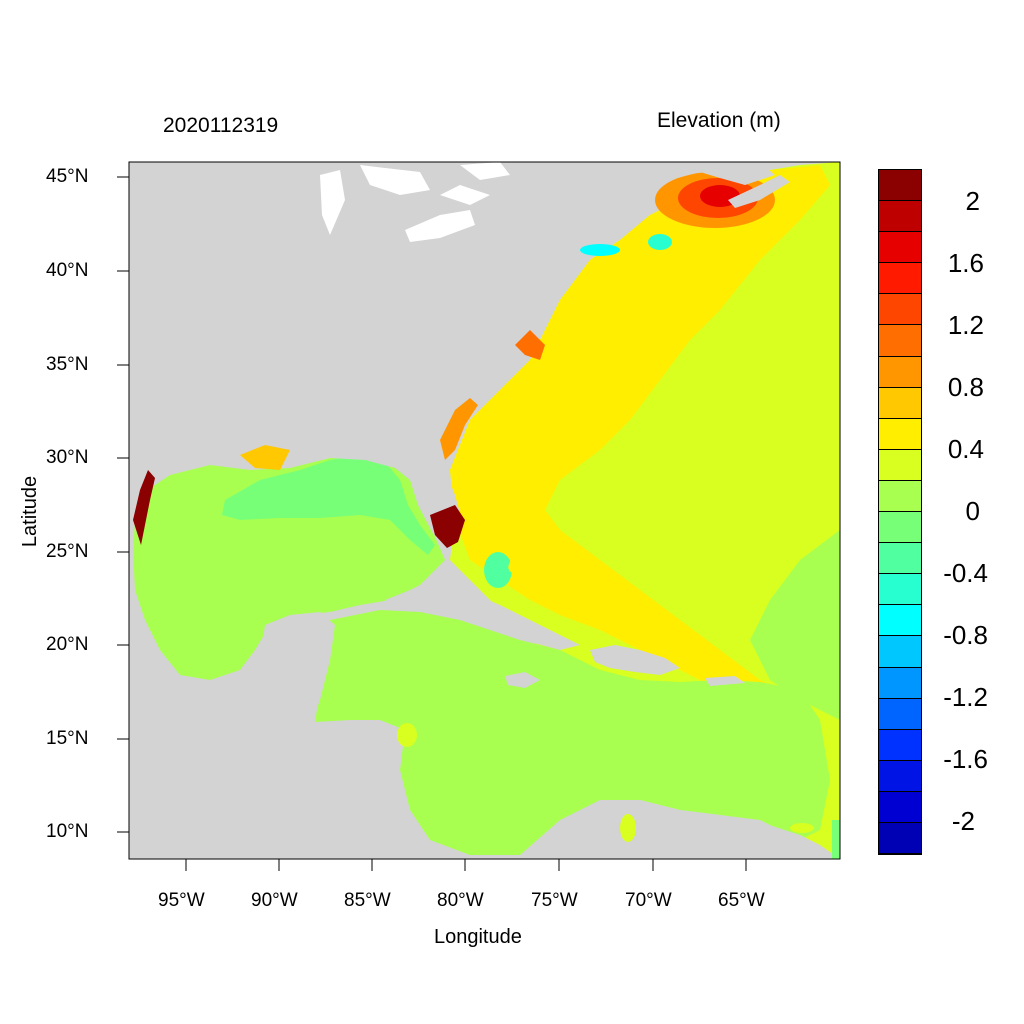 The image size is (1024, 1024). Describe the element at coordinates (30, 511) in the screenshot. I see `y-axis-label: Latitude` at that location.